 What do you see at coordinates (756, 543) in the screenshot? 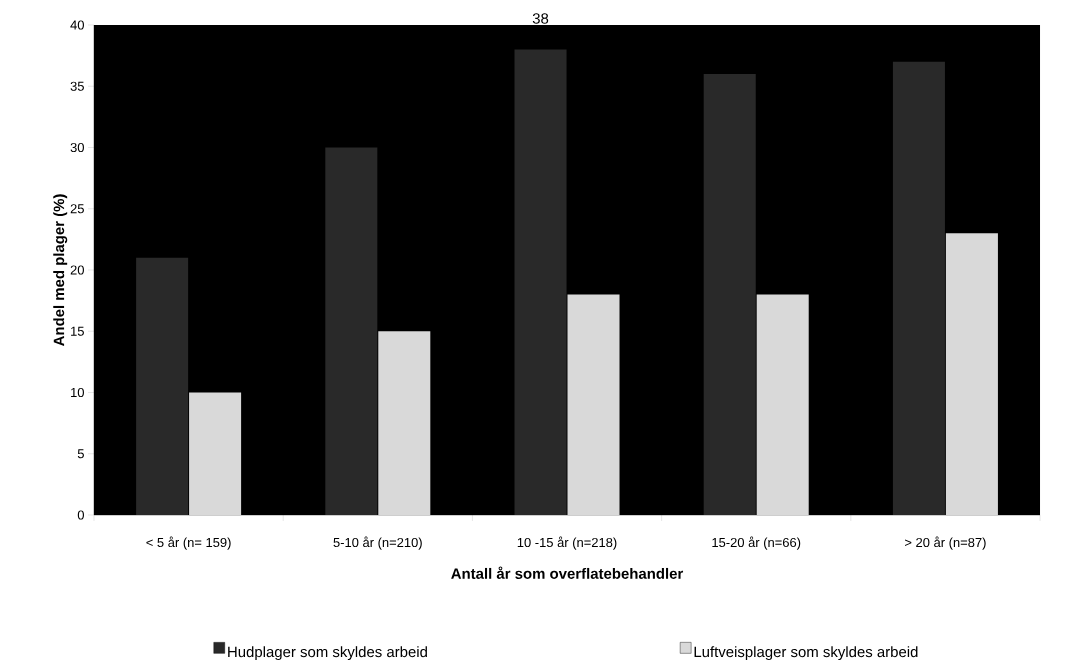
I see `x-tick-label: 15-20 år (n=66)` at bounding box center [756, 543].